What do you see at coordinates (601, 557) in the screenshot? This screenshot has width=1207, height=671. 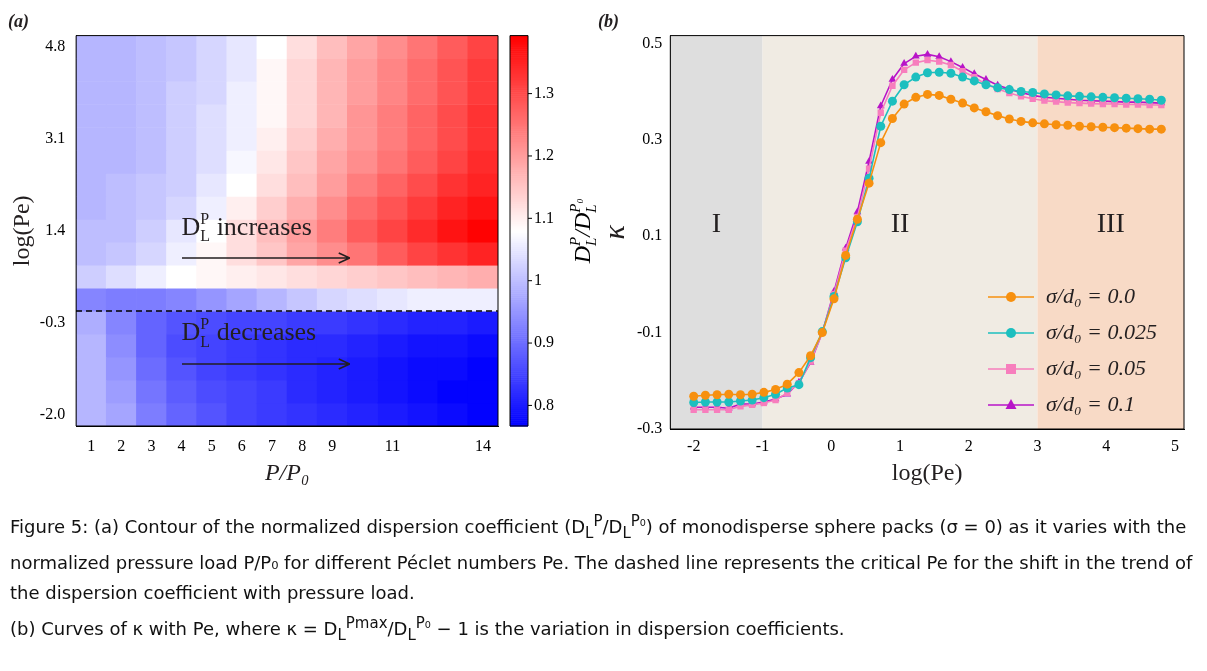 I see `text: Figure 5: (a) Contour of the normalized dispersion coefficient (D$_{L}$$^{P}$/D$_{L}$$^{P₀}$) of monodisperse sphere packs (σ = 0) as it varies with the normalized pressure load P/P₀ for different Péclet numbers Pe. The dashed line represents the critical Pe for the shift in the trend of the dispersion coefficient with pressure load.` at bounding box center [601, 557].